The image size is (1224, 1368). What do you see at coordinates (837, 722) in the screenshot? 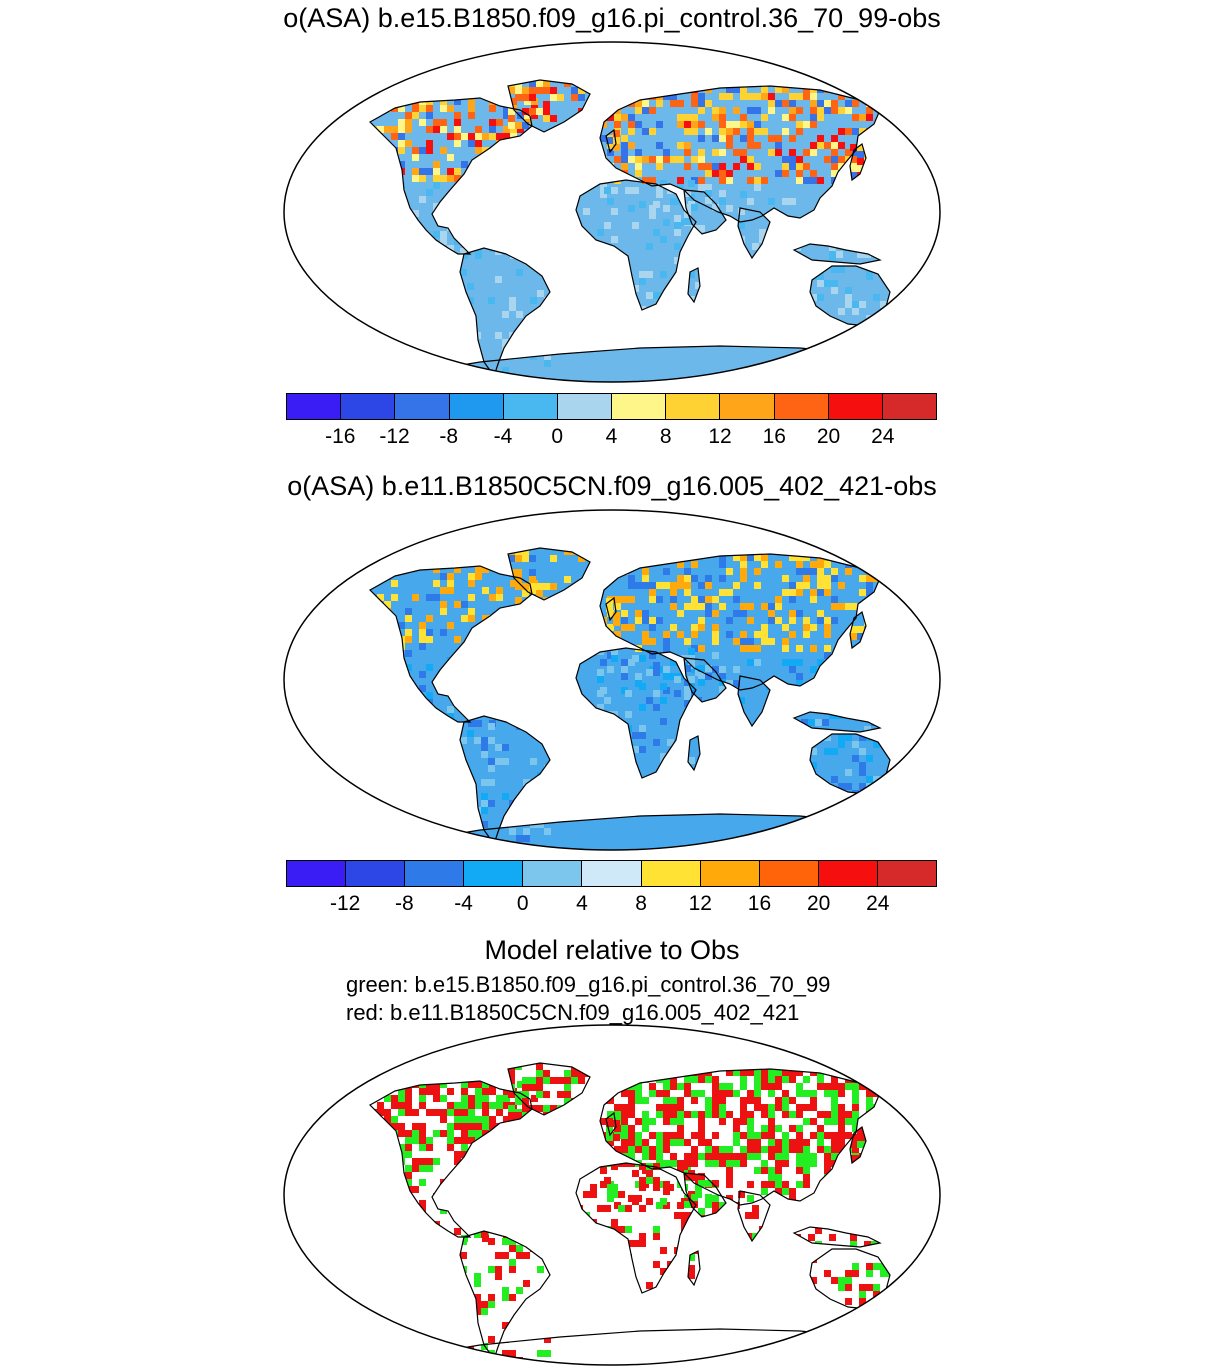
I see `continent-indonesia` at bounding box center [837, 722].